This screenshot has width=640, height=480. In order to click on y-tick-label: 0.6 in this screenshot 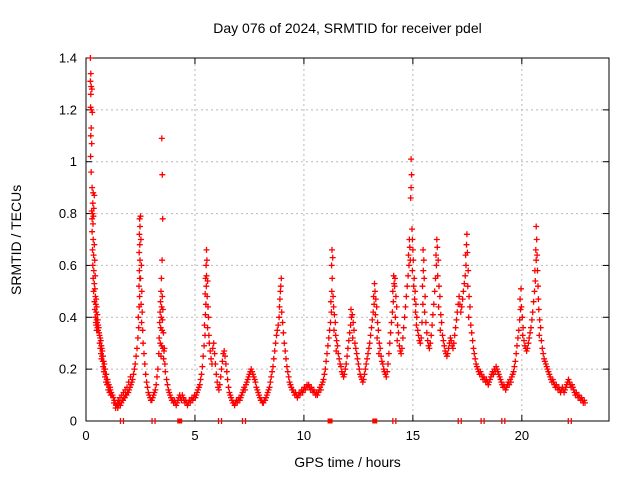, I will do `click(68, 265)`.